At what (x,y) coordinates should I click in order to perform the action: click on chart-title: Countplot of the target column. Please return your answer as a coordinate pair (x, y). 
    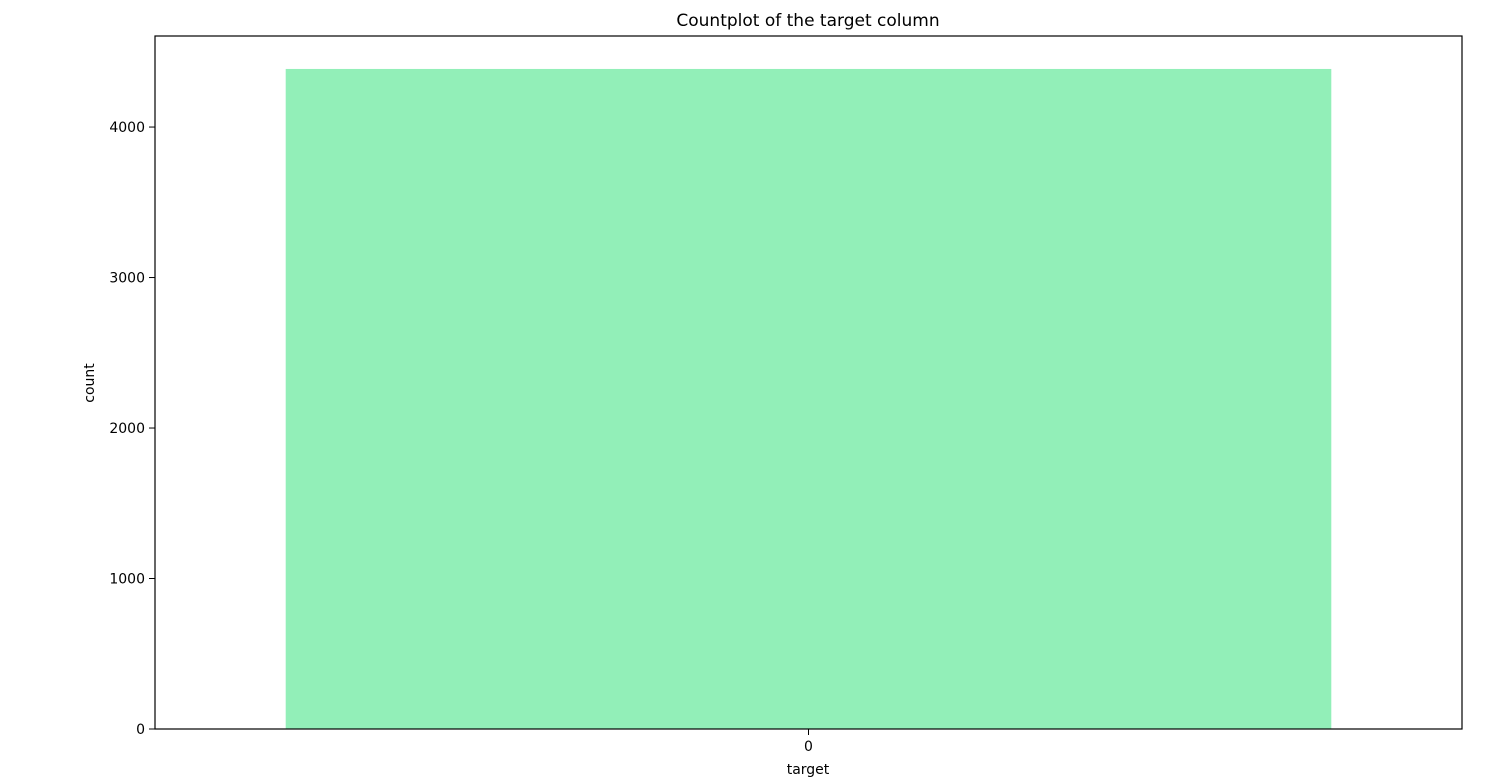
    Looking at the image, I should click on (807, 21).